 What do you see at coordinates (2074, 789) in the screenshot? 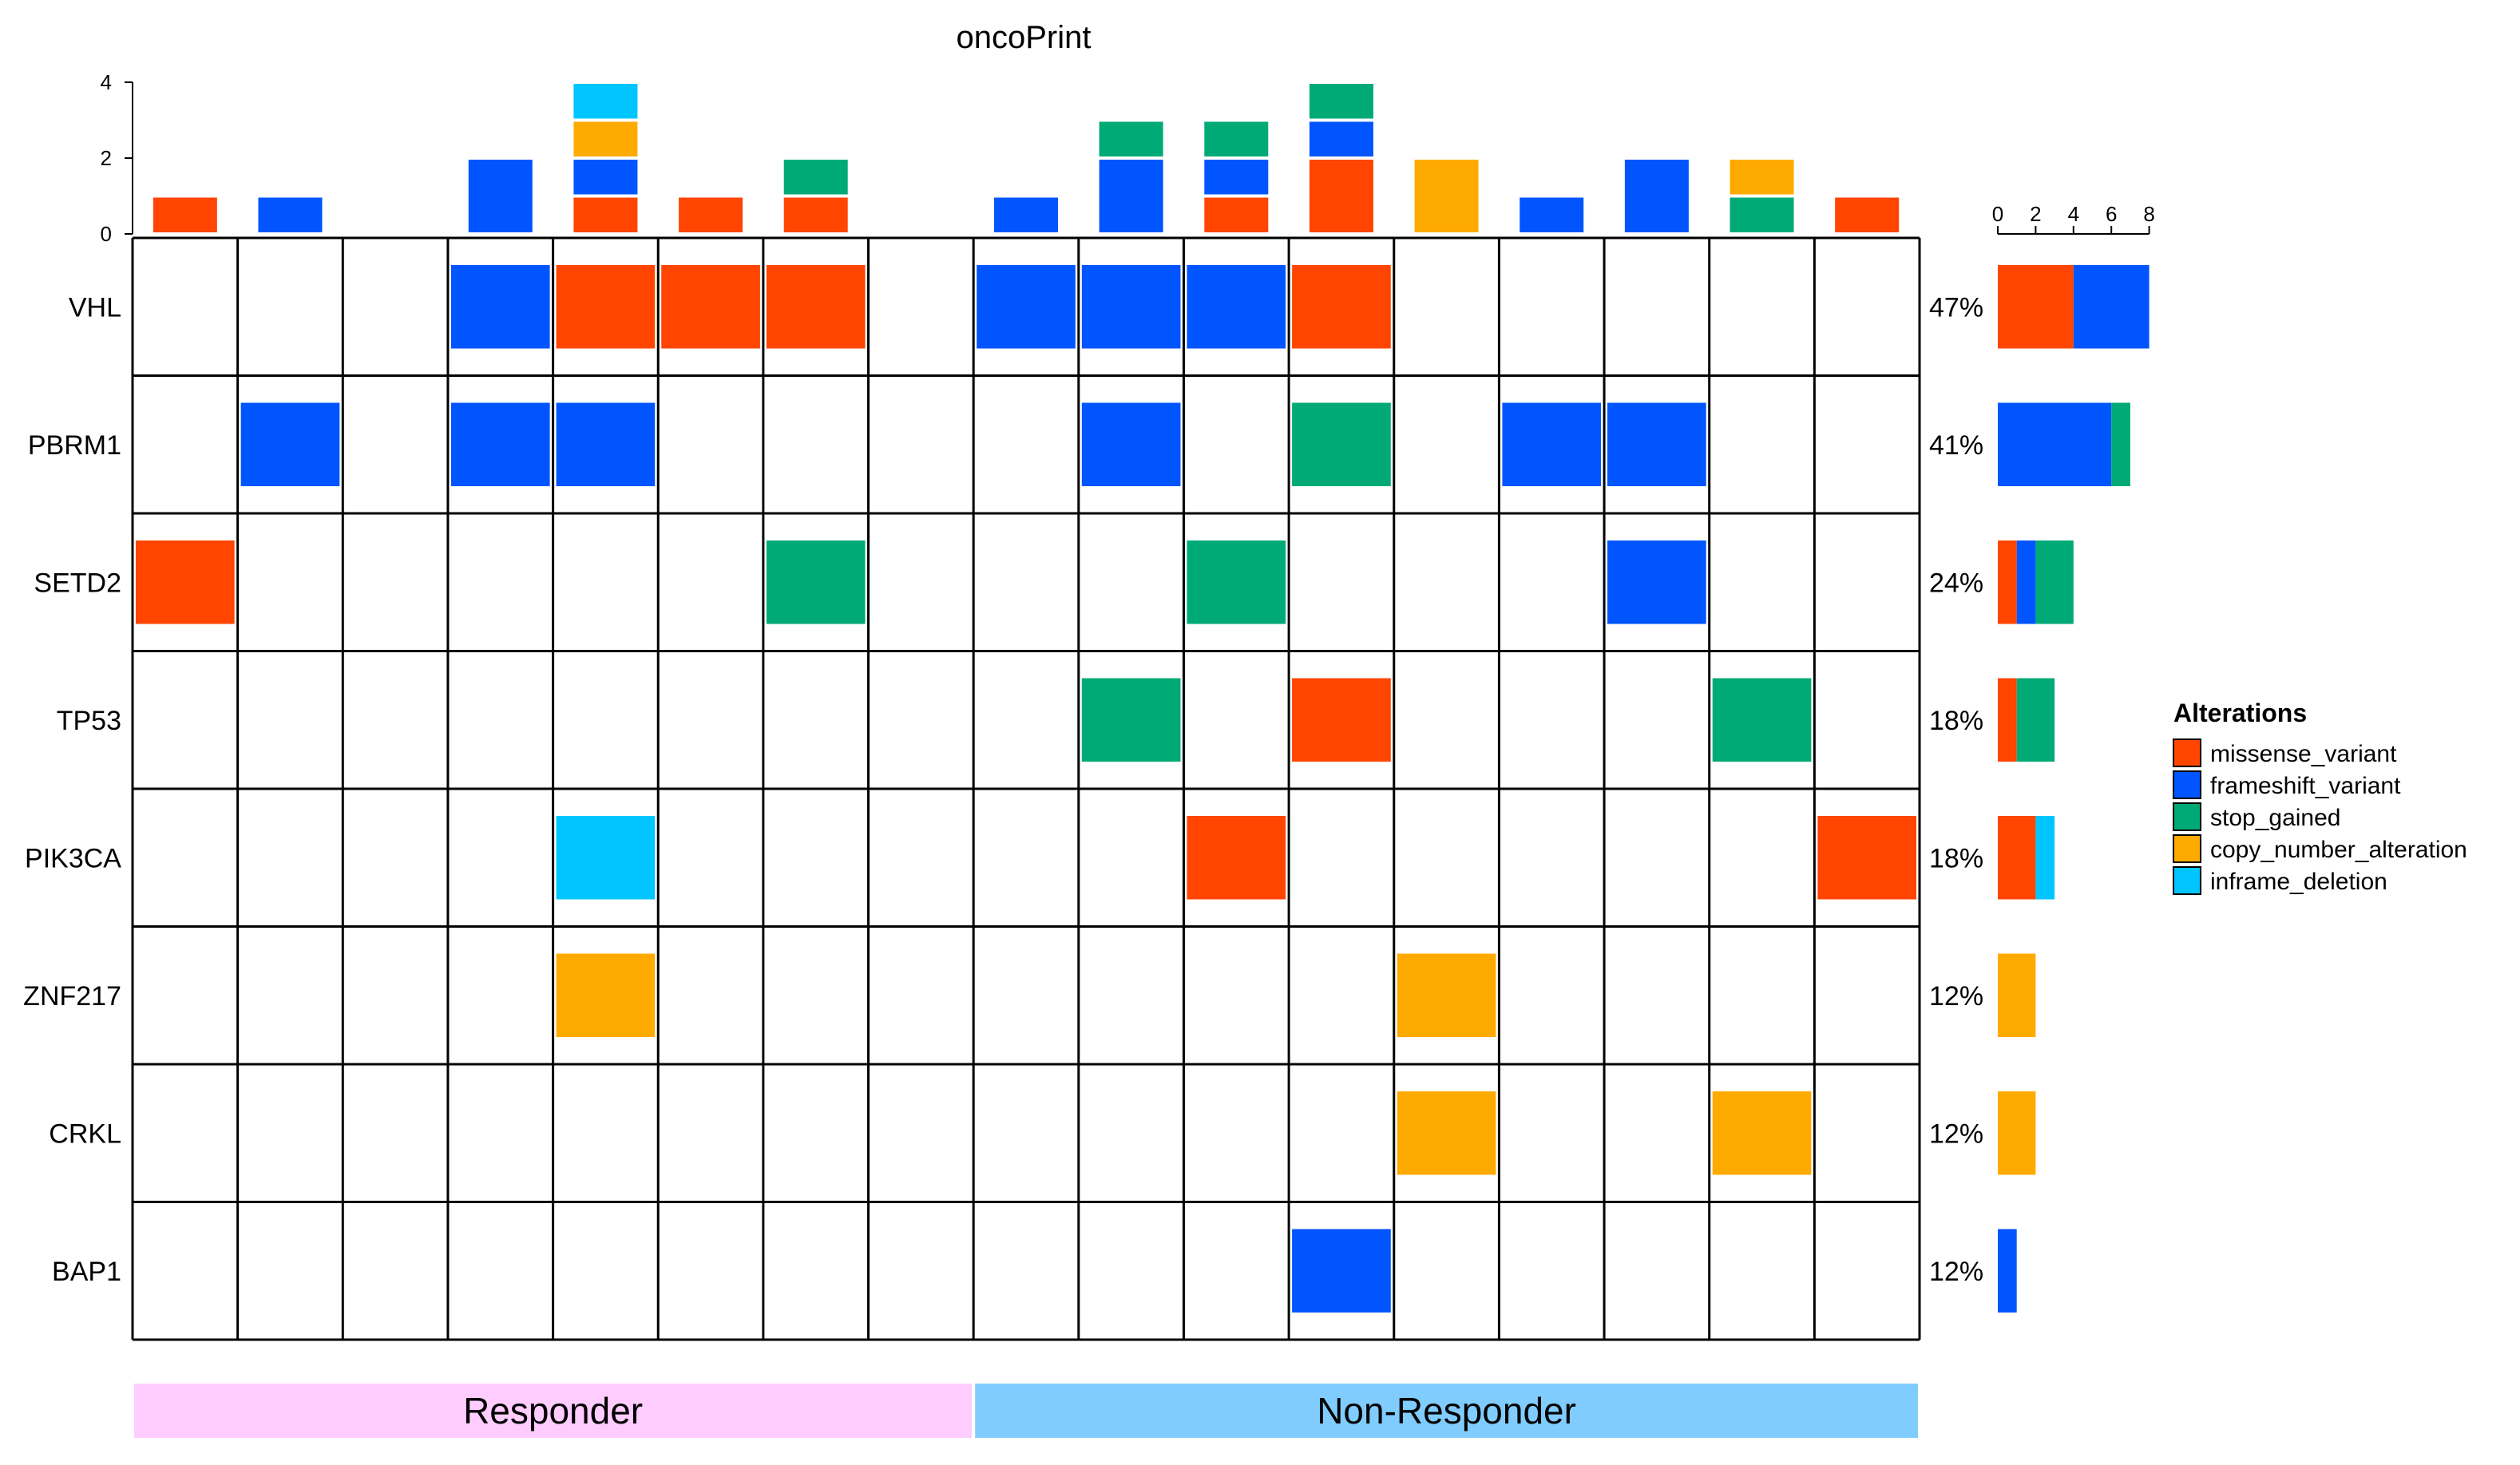
I see `right-barplot` at bounding box center [2074, 789].